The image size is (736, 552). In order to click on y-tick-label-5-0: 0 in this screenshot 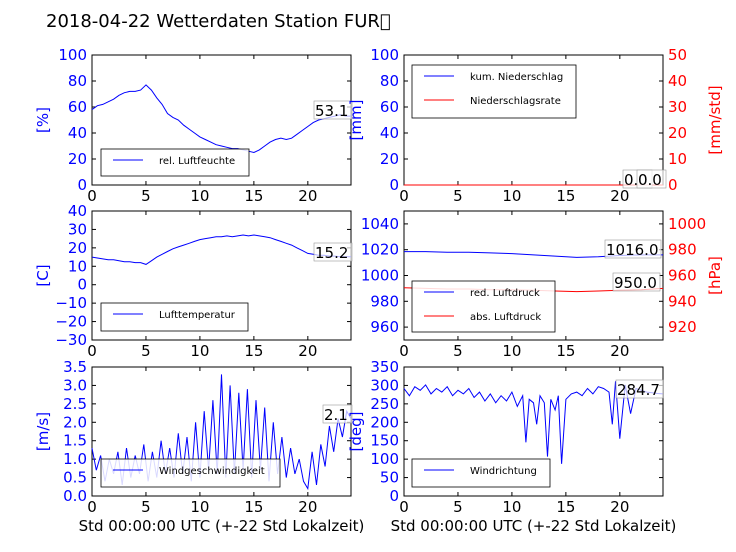, I will do `click(394, 496)`.